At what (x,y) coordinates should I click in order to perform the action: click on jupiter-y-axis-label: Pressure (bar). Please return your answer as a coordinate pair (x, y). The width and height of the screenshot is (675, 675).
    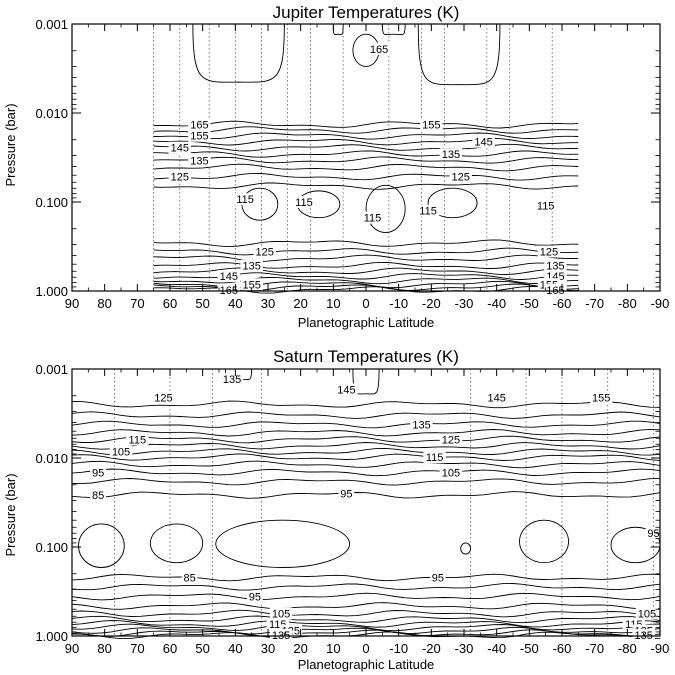
    Looking at the image, I should click on (10, 144).